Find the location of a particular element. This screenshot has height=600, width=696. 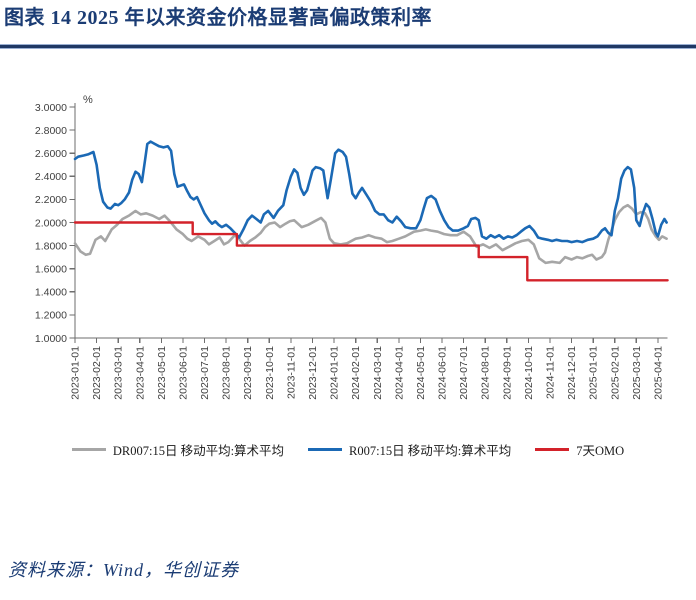

x-tick-label: 2024-06-01 is located at coordinates (443, 373).